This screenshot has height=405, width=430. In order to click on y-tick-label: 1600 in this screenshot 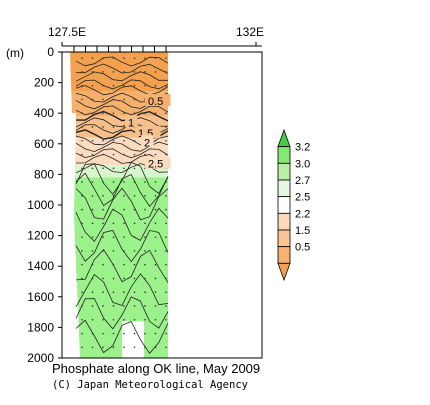, I will do `click(40, 297)`.